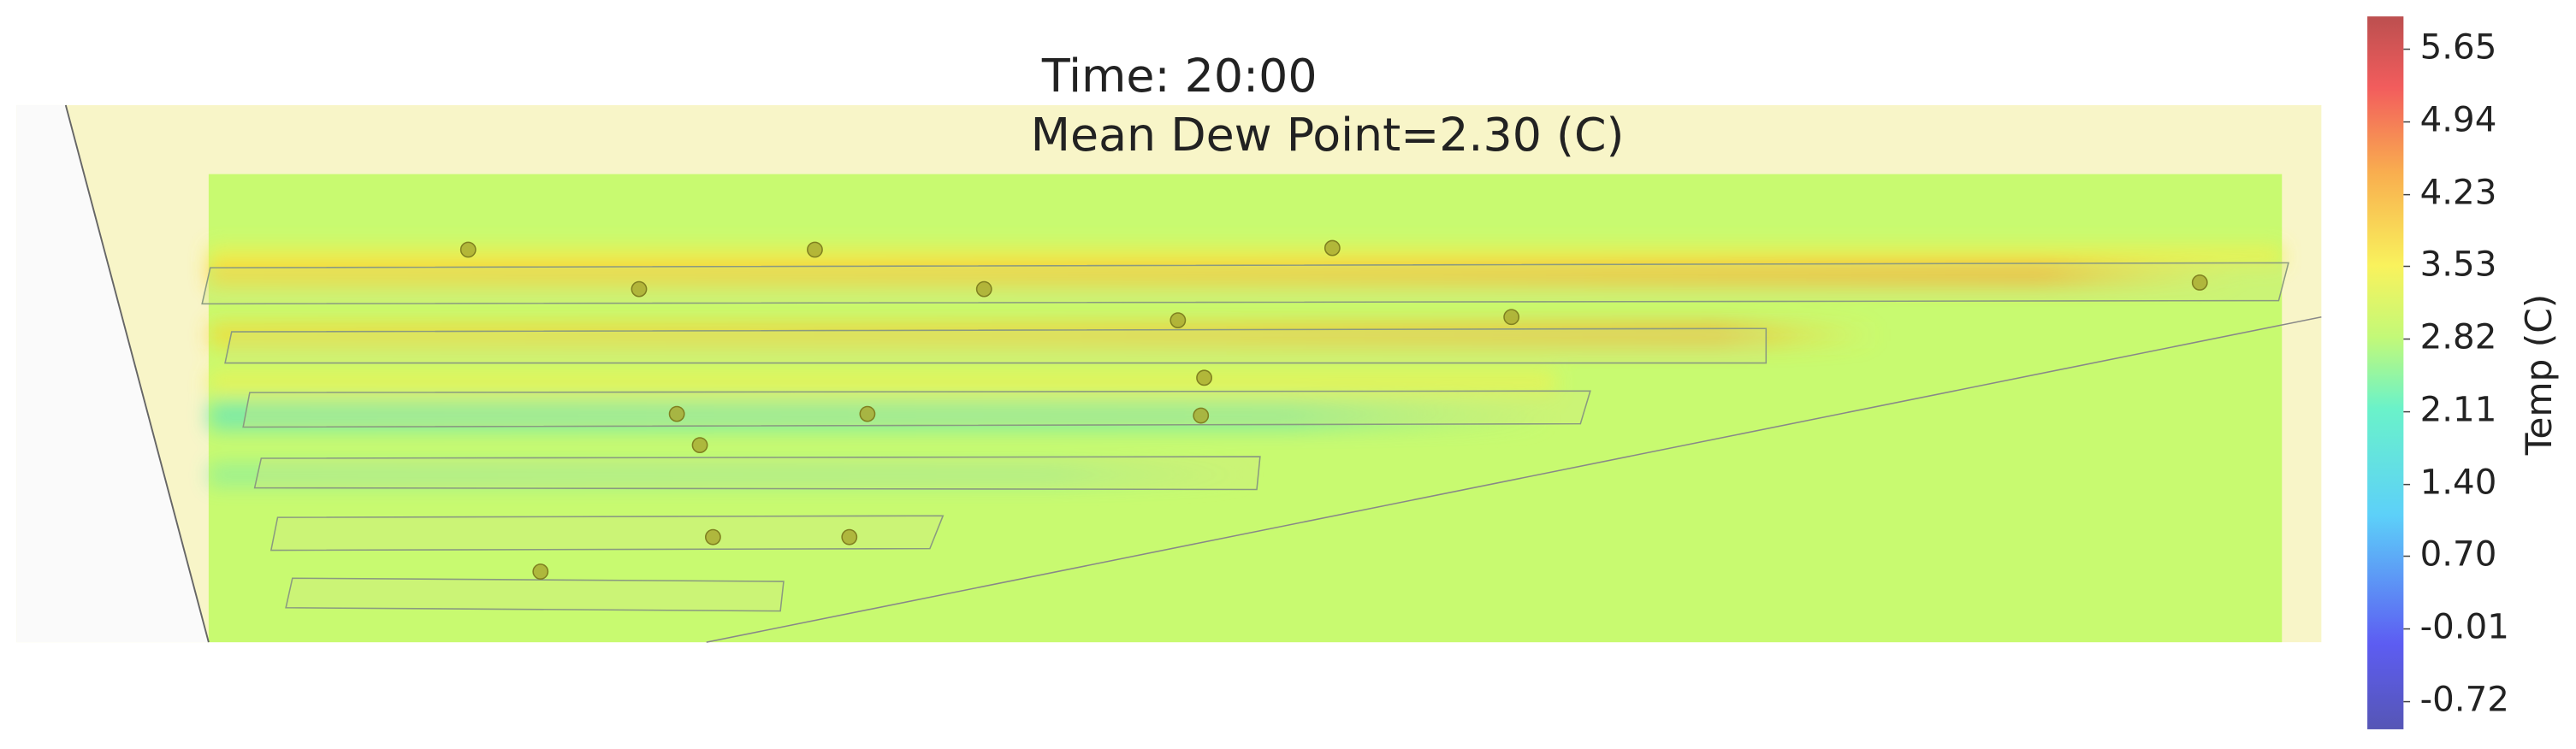 This screenshot has width=2576, height=749. Describe the element at coordinates (2458, 193) in the screenshot. I see `colorbar-tick-label: 4.23` at that location.